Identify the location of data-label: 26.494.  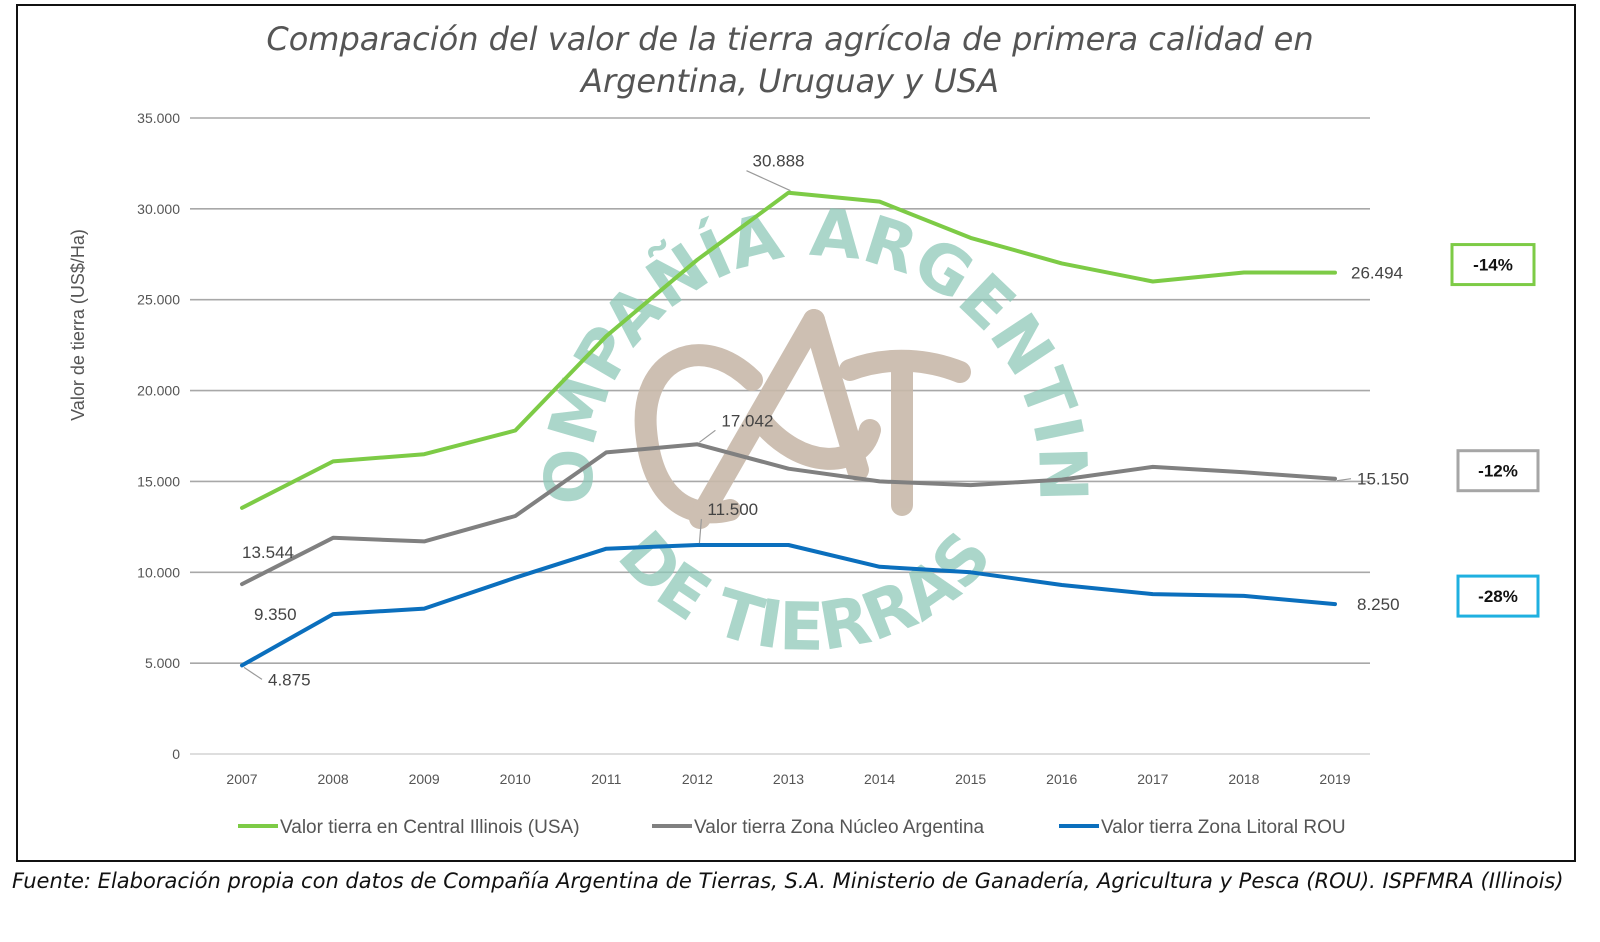
(1377, 273).